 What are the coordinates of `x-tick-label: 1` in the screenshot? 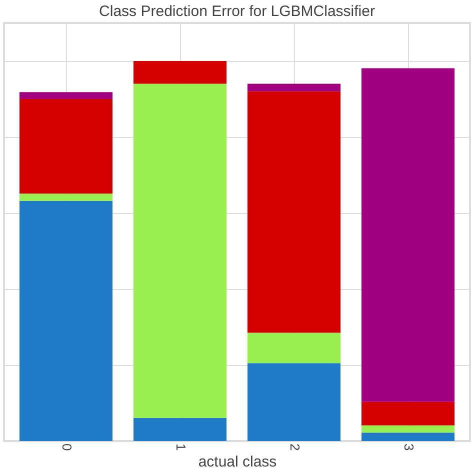 It's located at (181, 447).